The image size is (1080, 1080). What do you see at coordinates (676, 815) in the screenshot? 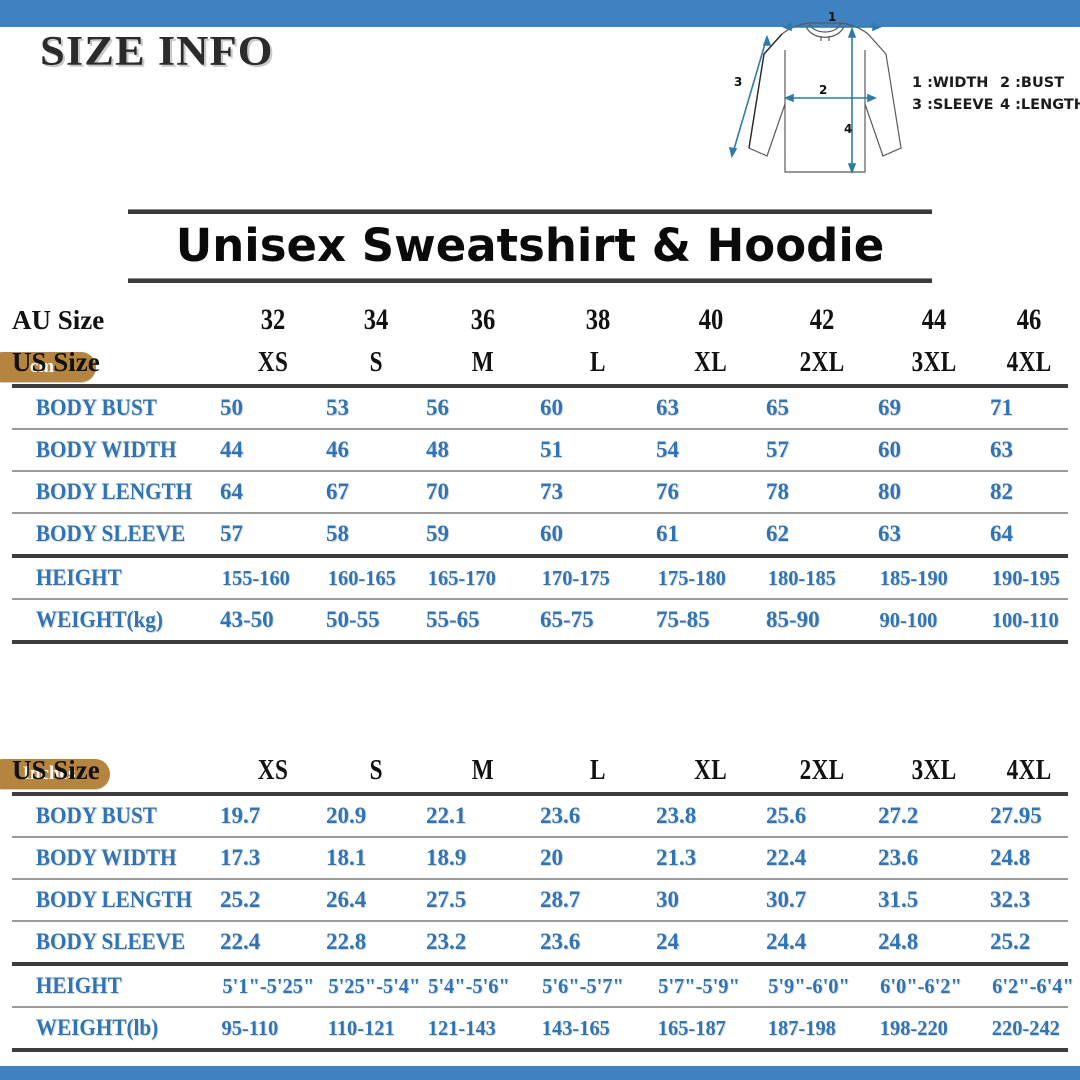
I see `cell-value: 23.8` at bounding box center [676, 815].